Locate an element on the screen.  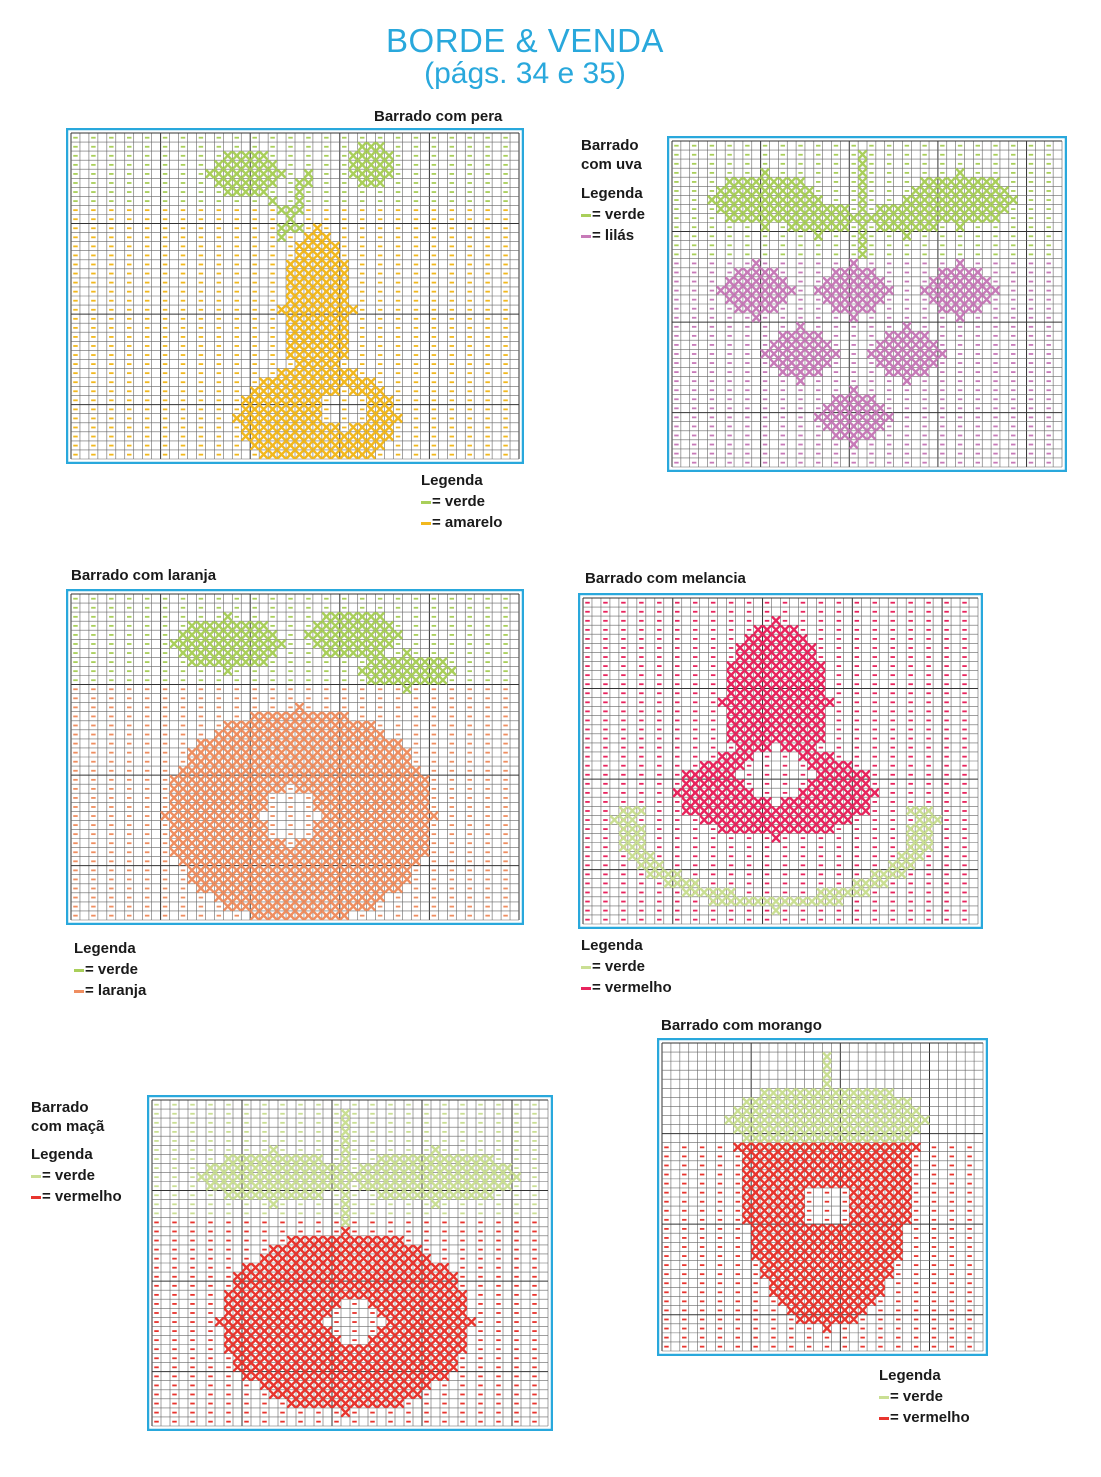
legend-label: = lilás is located at coordinates (613, 235).